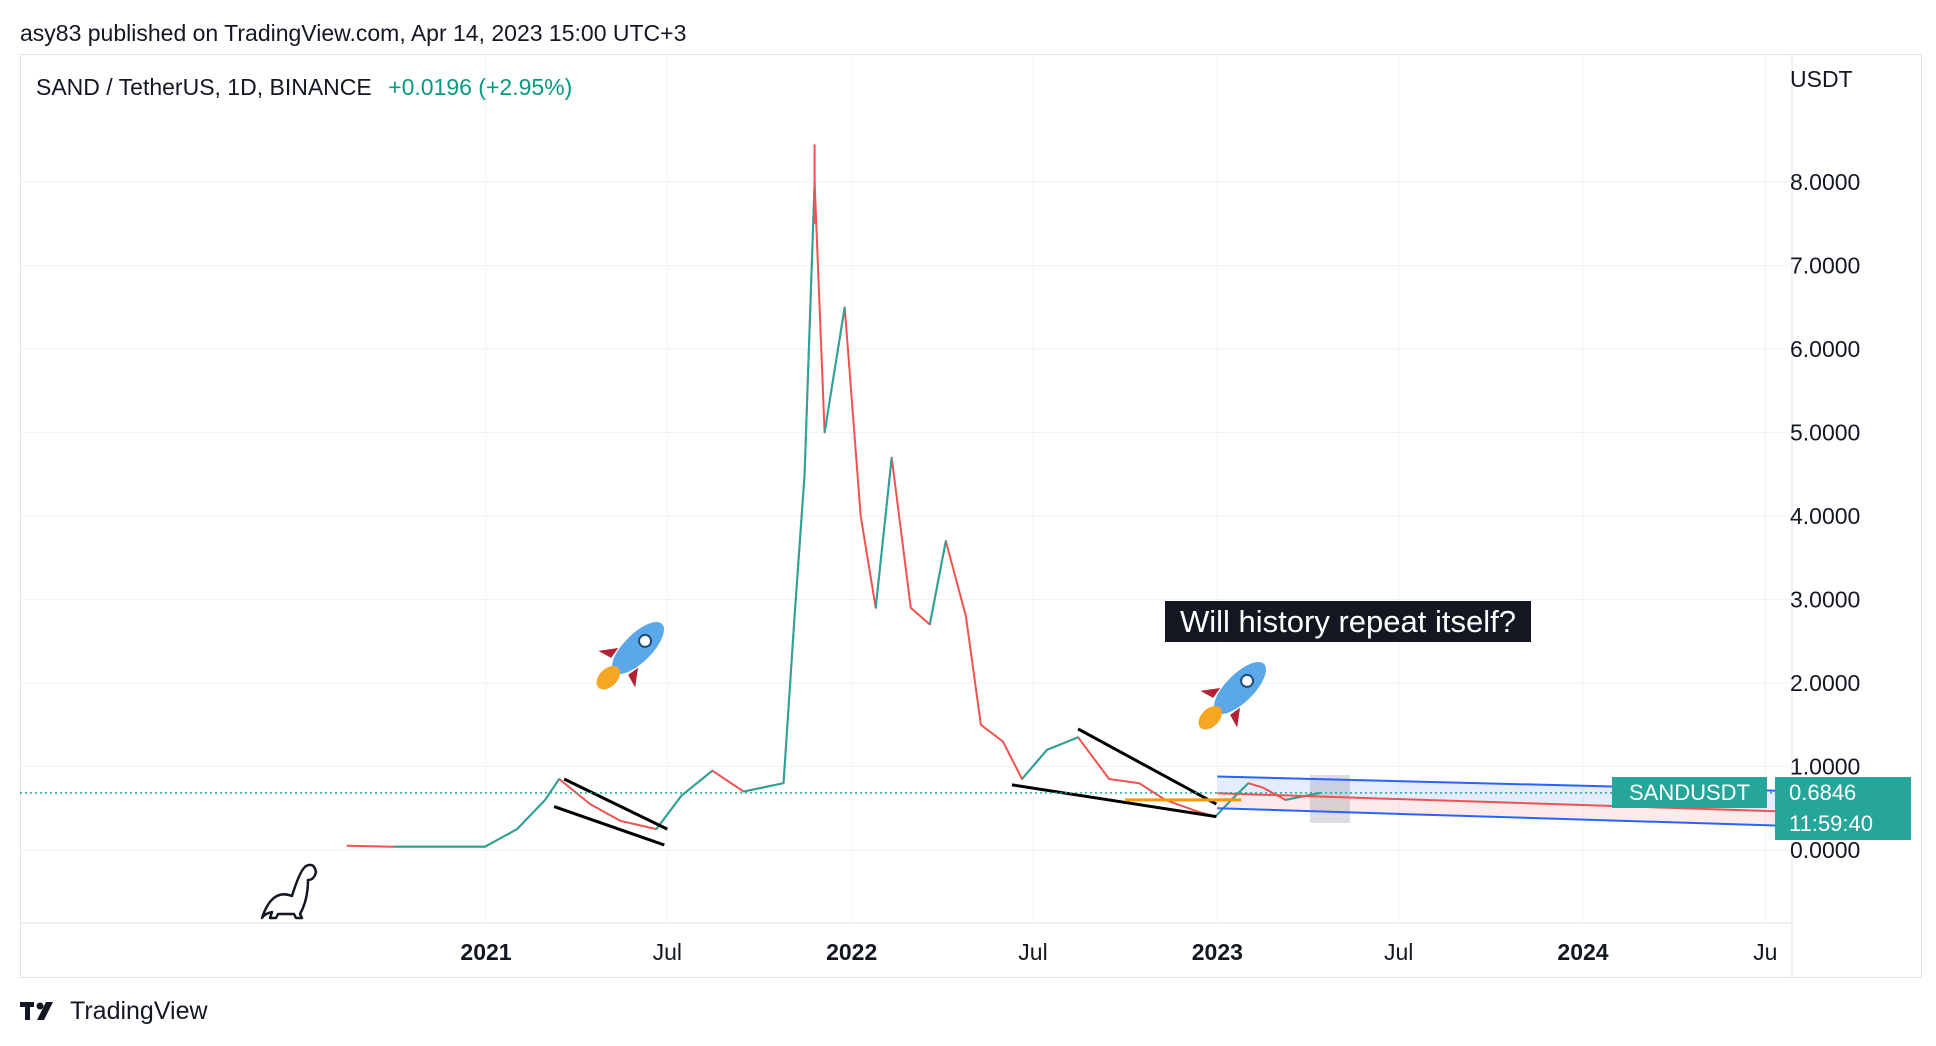  Describe the element at coordinates (485, 952) in the screenshot. I see `x-tick-label: 2021` at that location.